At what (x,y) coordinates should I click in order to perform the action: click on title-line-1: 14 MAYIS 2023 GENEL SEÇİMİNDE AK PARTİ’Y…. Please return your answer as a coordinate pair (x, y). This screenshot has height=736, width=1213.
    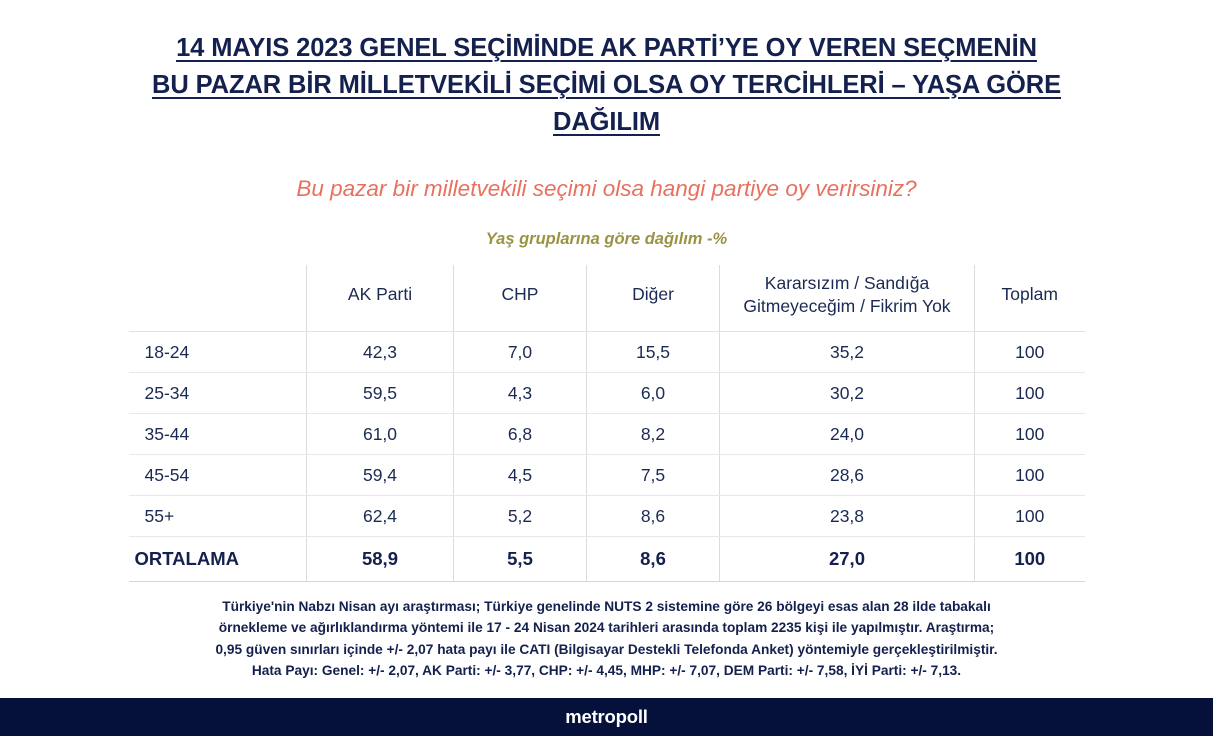
    Looking at the image, I should click on (606, 48).